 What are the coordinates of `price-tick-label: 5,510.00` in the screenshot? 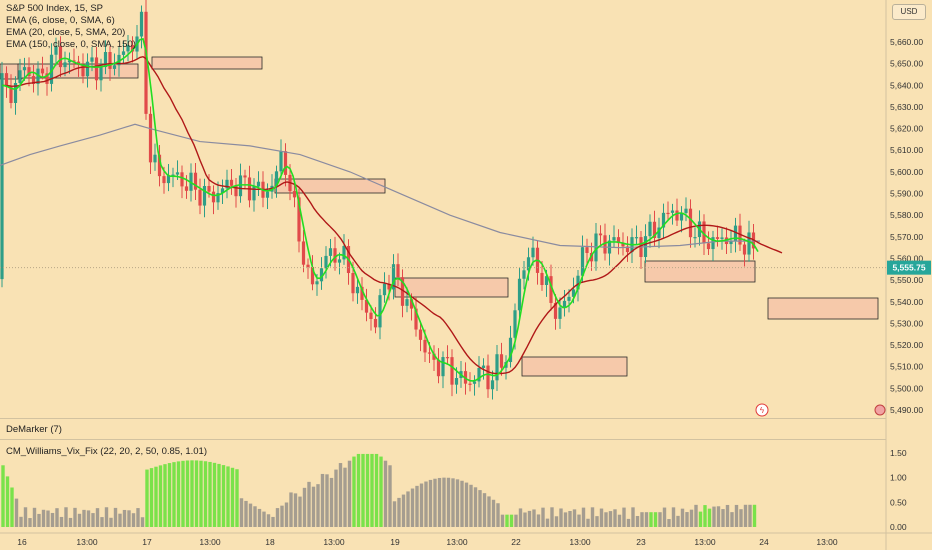 It's located at (906, 367).